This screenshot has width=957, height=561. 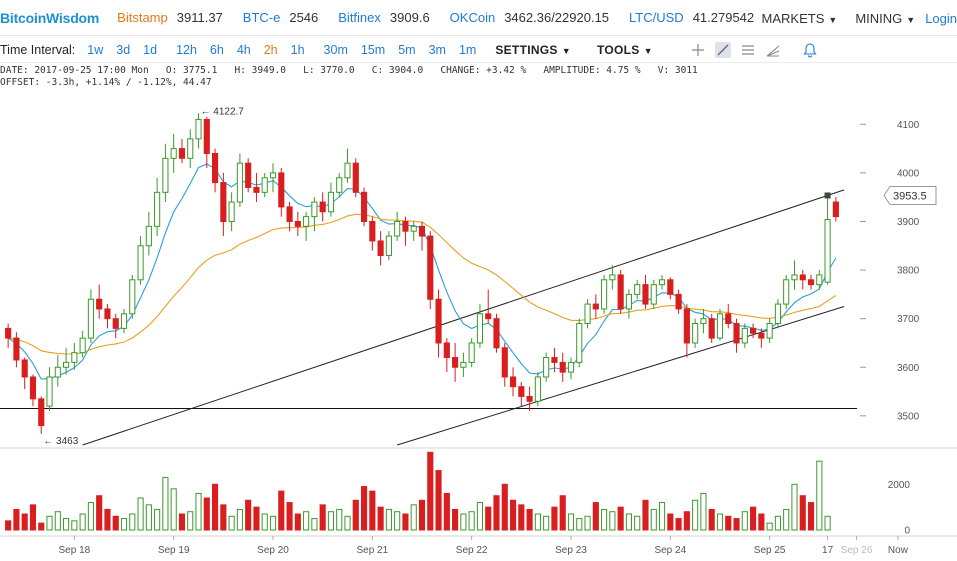 What do you see at coordinates (472, 550) in the screenshot?
I see `time-tick-label: Sep 22` at bounding box center [472, 550].